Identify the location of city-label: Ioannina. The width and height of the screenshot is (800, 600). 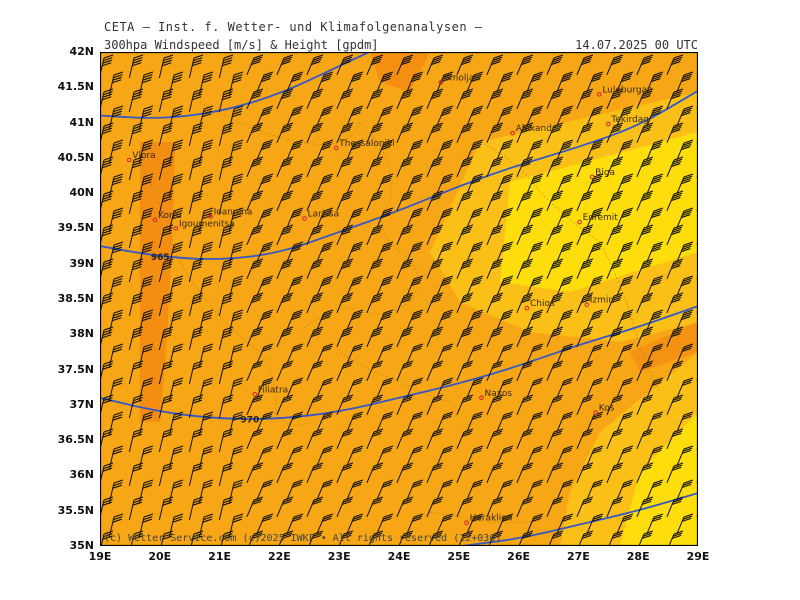
(233, 212).